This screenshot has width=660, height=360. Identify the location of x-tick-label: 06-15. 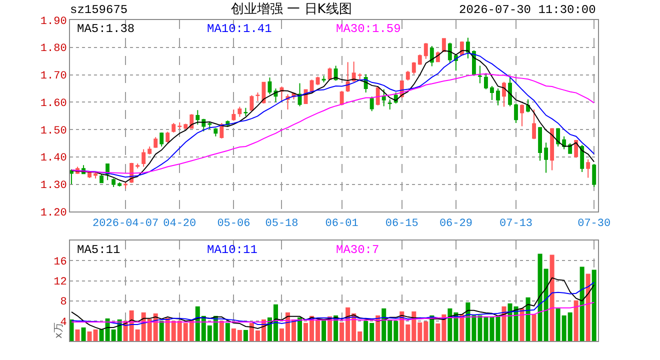
(401, 224).